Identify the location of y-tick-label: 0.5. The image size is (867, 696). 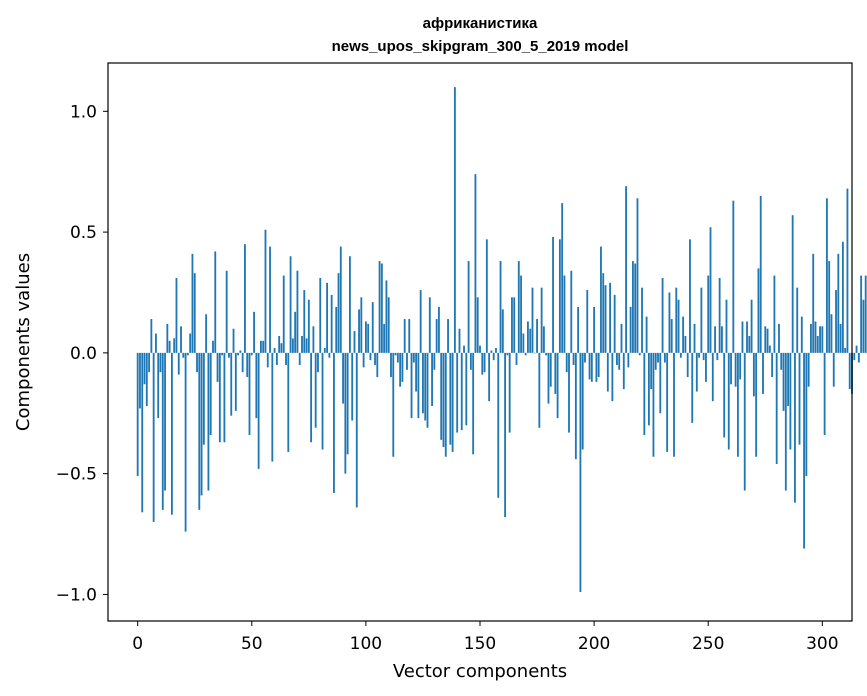
(83, 233).